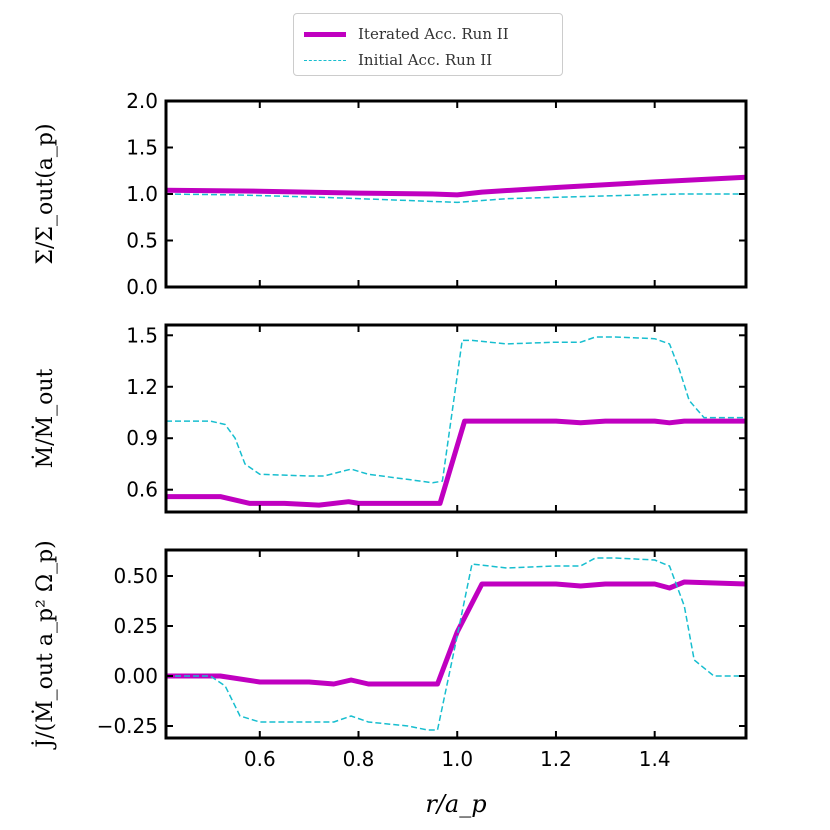  I want to click on series-line-jdot-iterated, so click(456, 633).